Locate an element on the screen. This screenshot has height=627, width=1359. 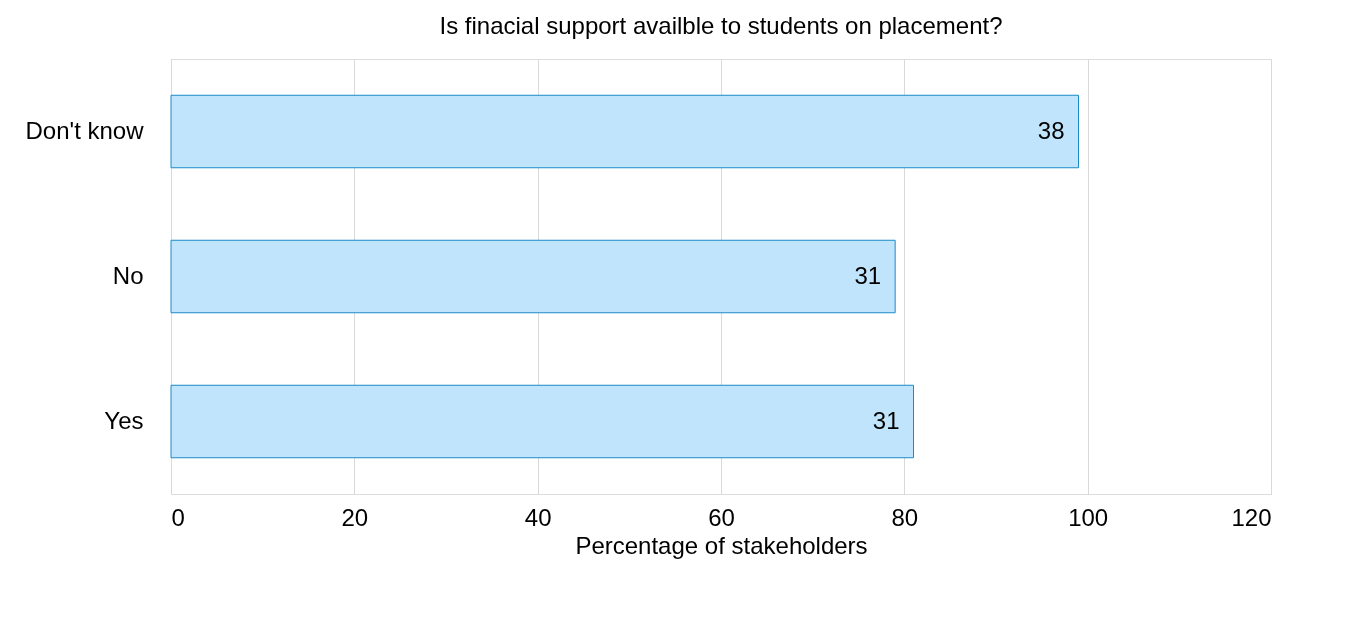
x-tick-label: 40 is located at coordinates (538, 517).